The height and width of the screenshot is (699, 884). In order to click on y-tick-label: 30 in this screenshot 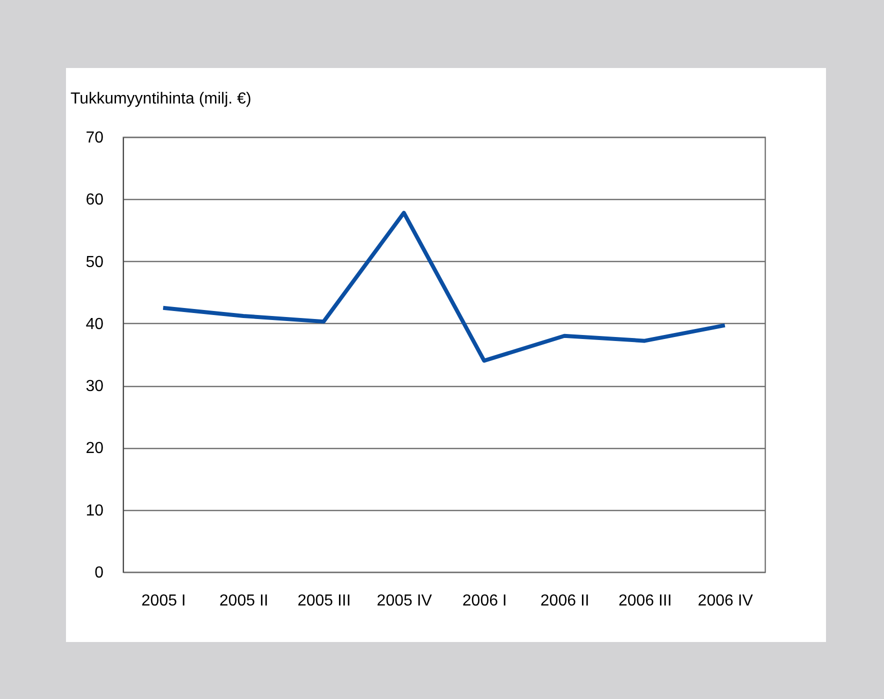, I will do `click(95, 387)`.